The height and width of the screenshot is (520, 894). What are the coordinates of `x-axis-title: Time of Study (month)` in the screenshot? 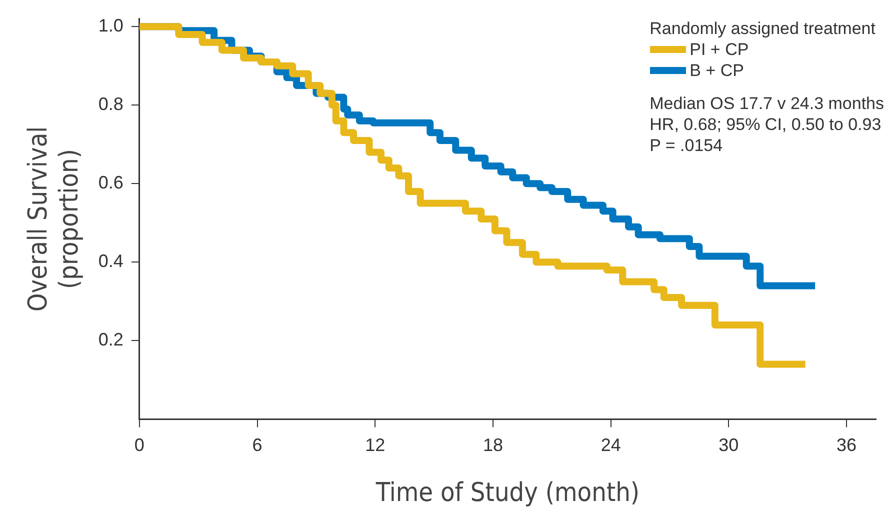 It's located at (507, 493).